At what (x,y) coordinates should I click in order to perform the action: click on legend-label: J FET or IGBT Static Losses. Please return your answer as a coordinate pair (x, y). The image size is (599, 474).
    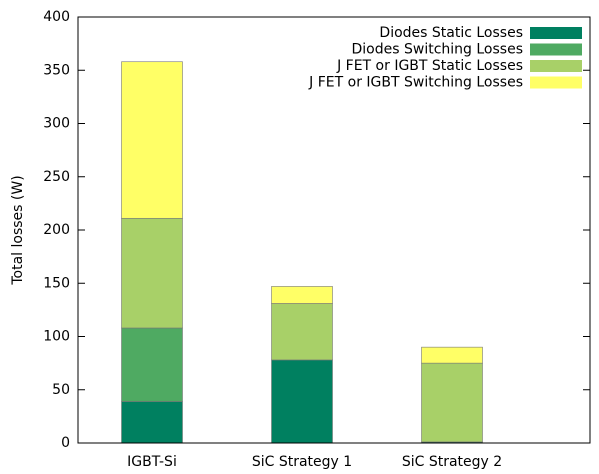
    Looking at the image, I should click on (429, 66).